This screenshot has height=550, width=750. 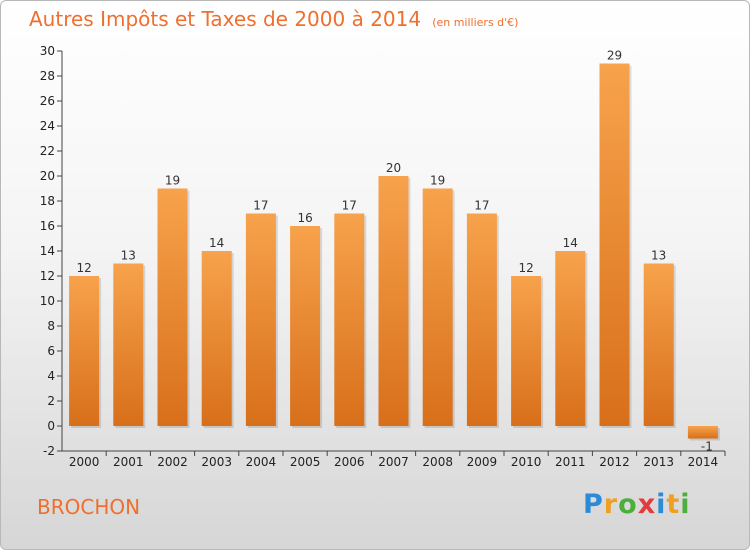 I want to click on logo-letter: x, so click(x=647, y=504).